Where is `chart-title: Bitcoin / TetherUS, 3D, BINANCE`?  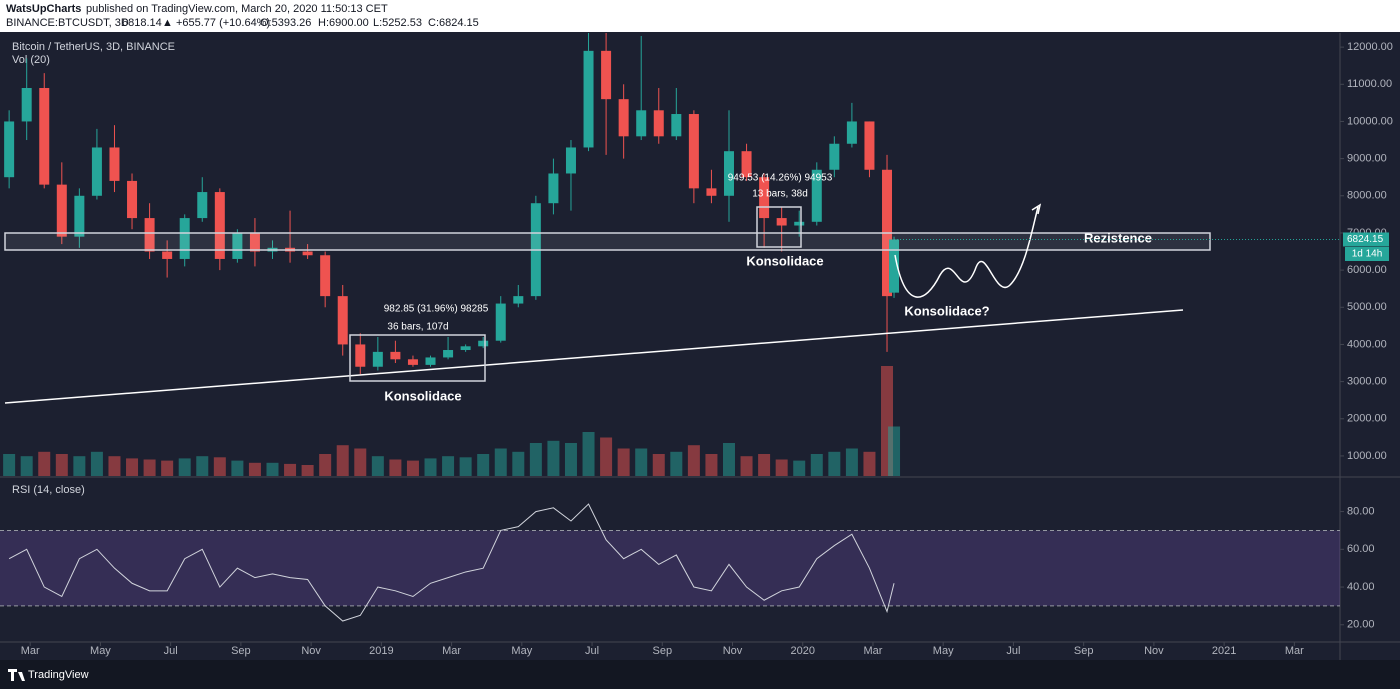
chart-title: Bitcoin / TetherUS, 3D, BINANCE is located at coordinates (93, 47).